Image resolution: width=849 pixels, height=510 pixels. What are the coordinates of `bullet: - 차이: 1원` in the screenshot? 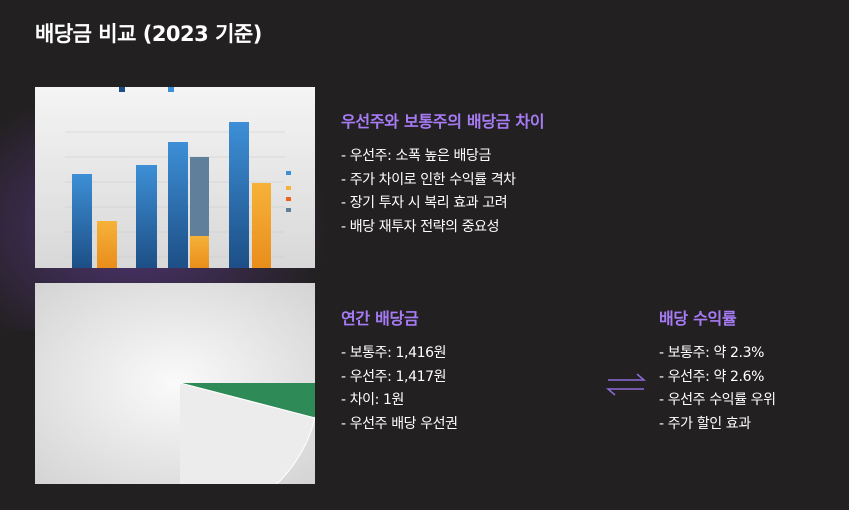 It's located at (373, 400).